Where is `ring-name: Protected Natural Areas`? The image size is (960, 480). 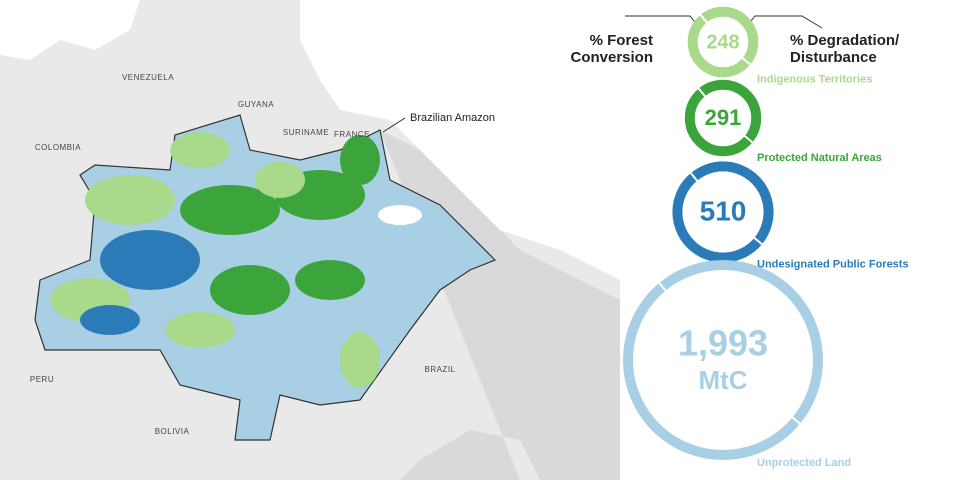 ring-name: Protected Natural Areas is located at coordinates (819, 158).